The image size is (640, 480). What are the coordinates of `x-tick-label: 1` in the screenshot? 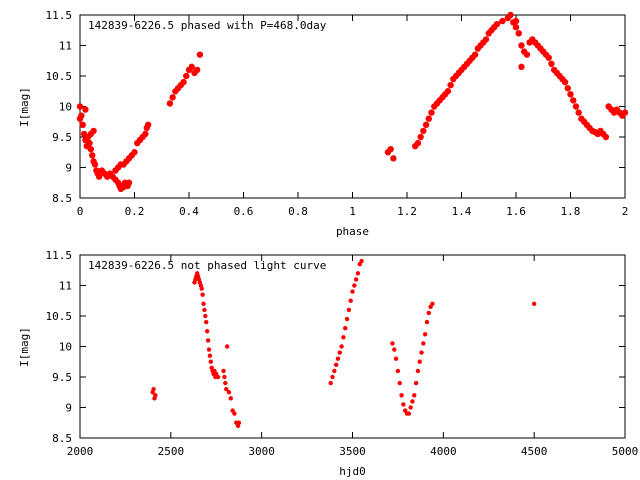 It's located at (352, 211).